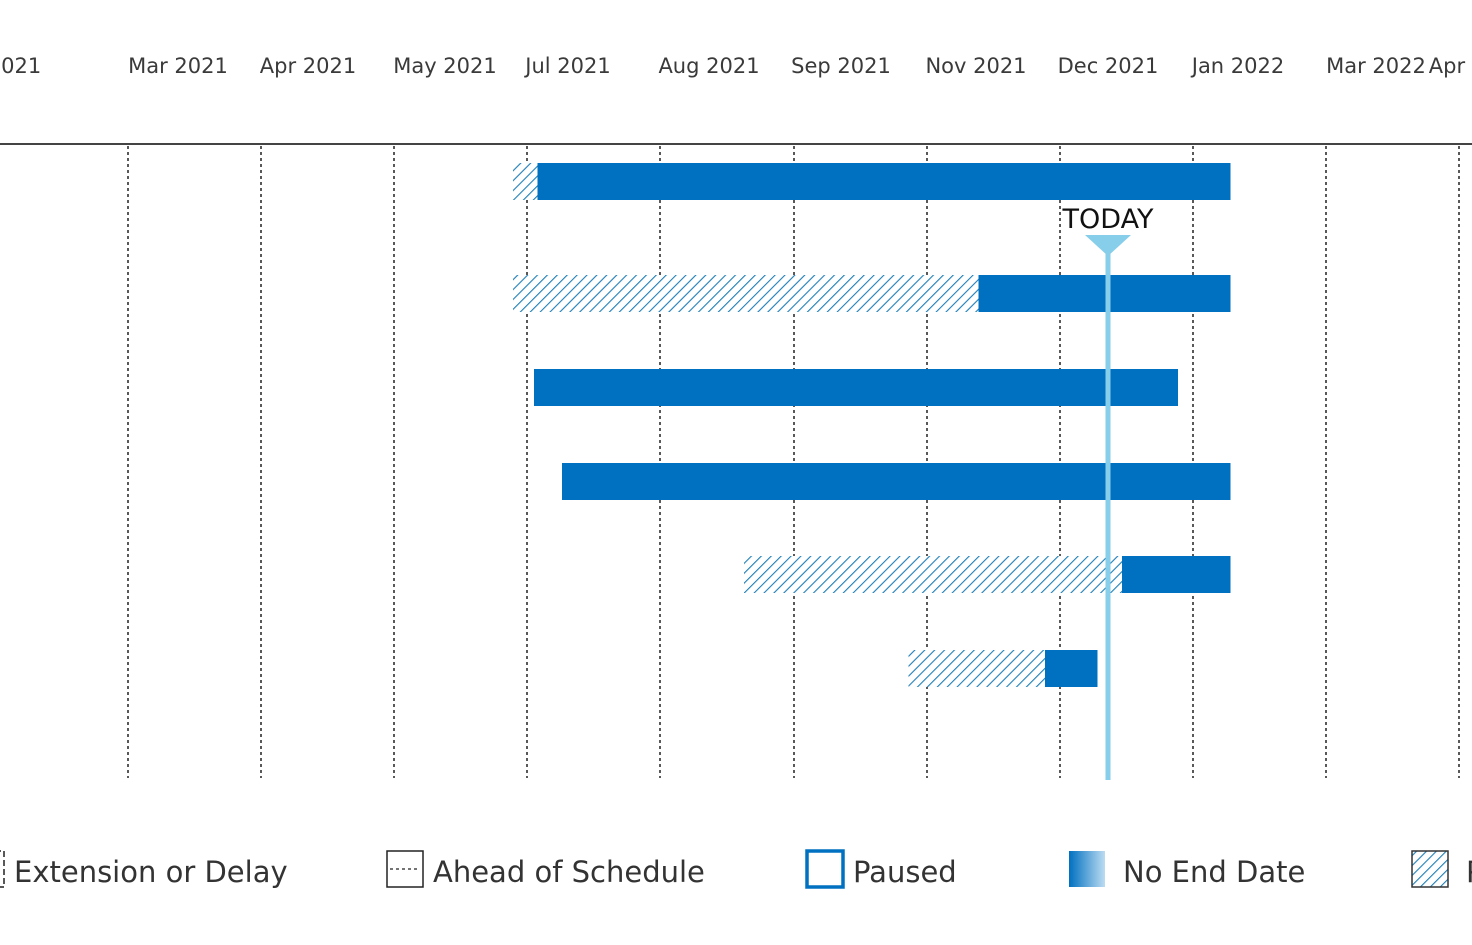 The image size is (1472, 945). Describe the element at coordinates (1108, 66) in the screenshot. I see `x-tick-label: Dec 2021` at that location.